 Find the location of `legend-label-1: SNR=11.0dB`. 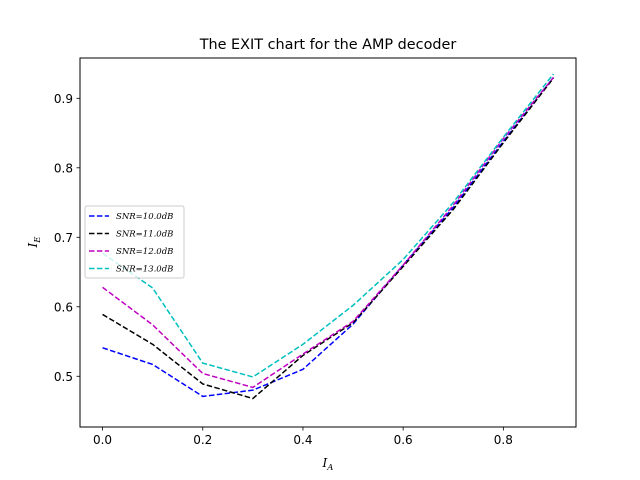

legend-label-1: SNR=11.0dB is located at coordinates (144, 235).